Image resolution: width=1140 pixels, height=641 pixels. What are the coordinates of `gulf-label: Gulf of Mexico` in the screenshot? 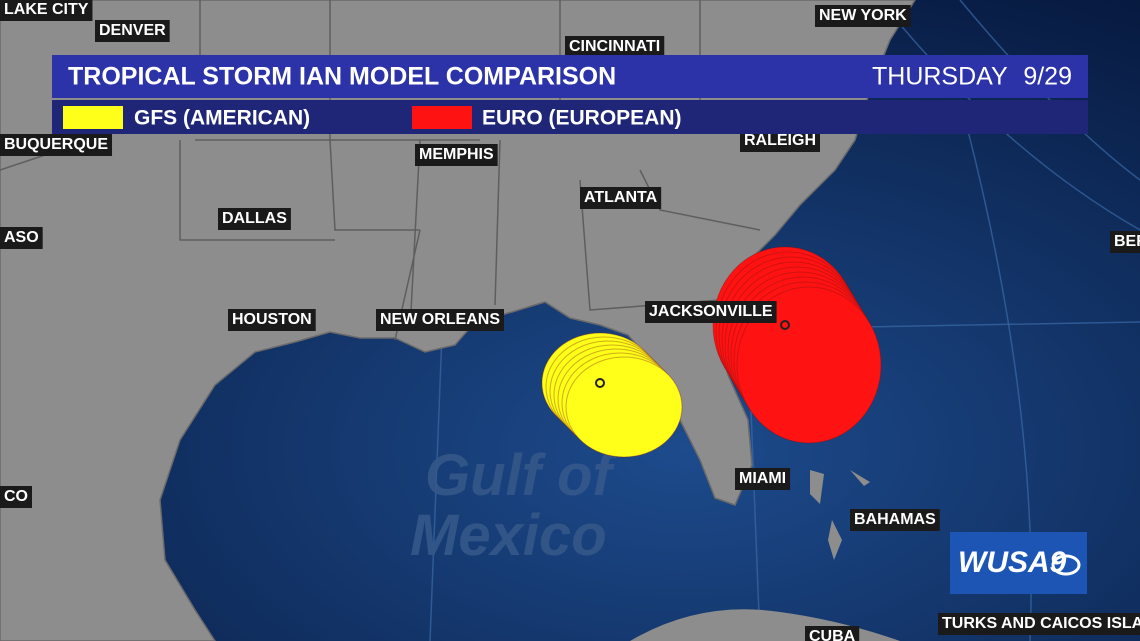 It's located at (514, 505).